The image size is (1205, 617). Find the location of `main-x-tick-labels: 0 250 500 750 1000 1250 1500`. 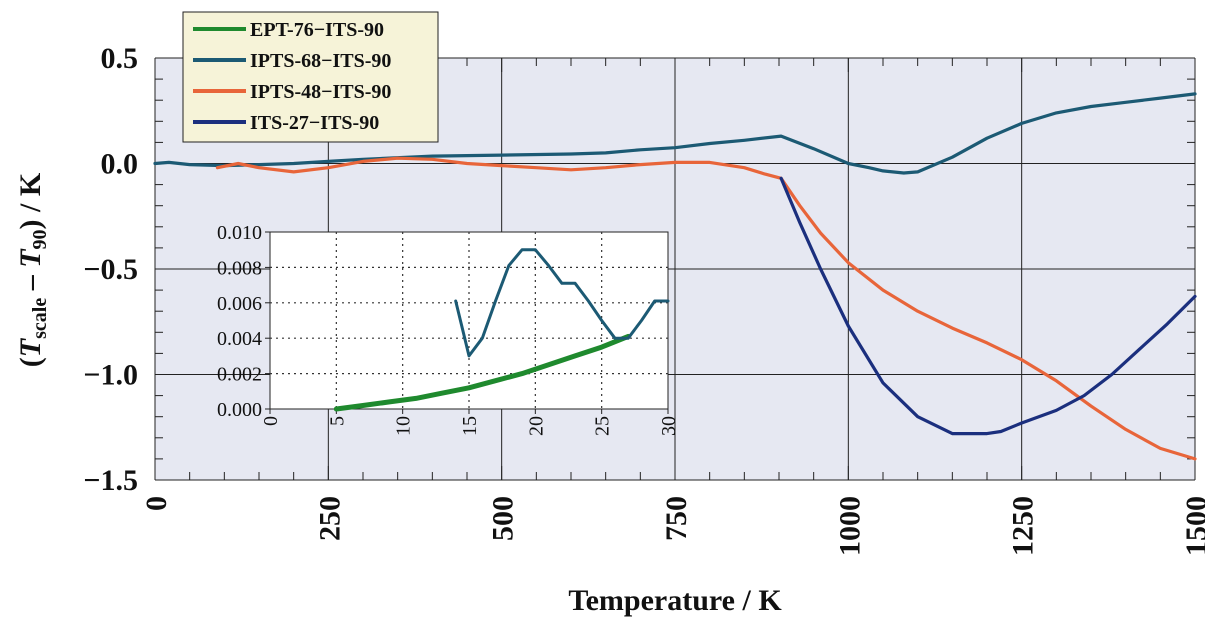

main-x-tick-labels: 0 250 500 750 1000 1250 1500 is located at coordinates (672, 526).